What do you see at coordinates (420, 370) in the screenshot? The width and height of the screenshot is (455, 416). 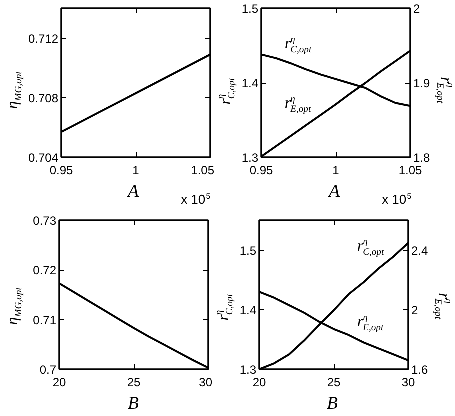 I see `y2-tick-label: 1.6` at bounding box center [420, 370].